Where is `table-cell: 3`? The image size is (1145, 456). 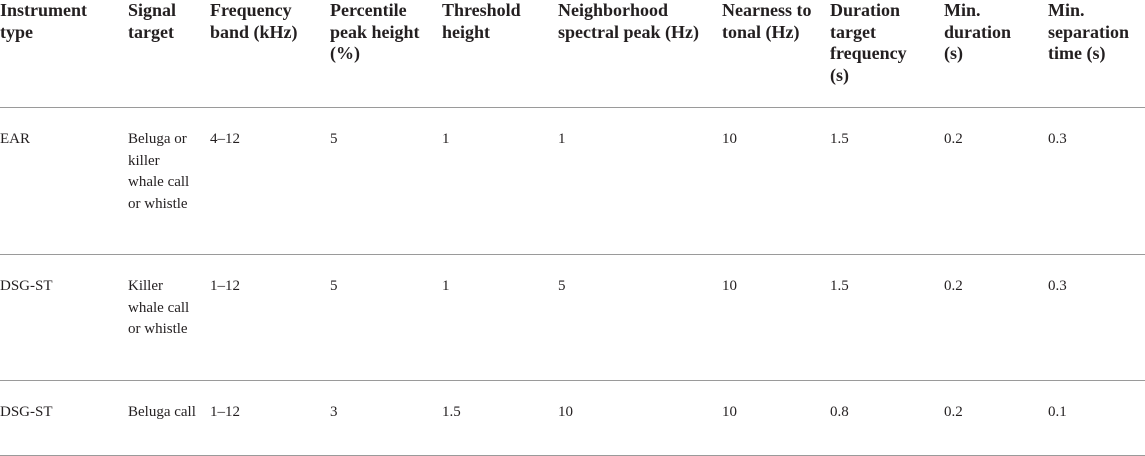
table-cell: 3 is located at coordinates (386, 418).